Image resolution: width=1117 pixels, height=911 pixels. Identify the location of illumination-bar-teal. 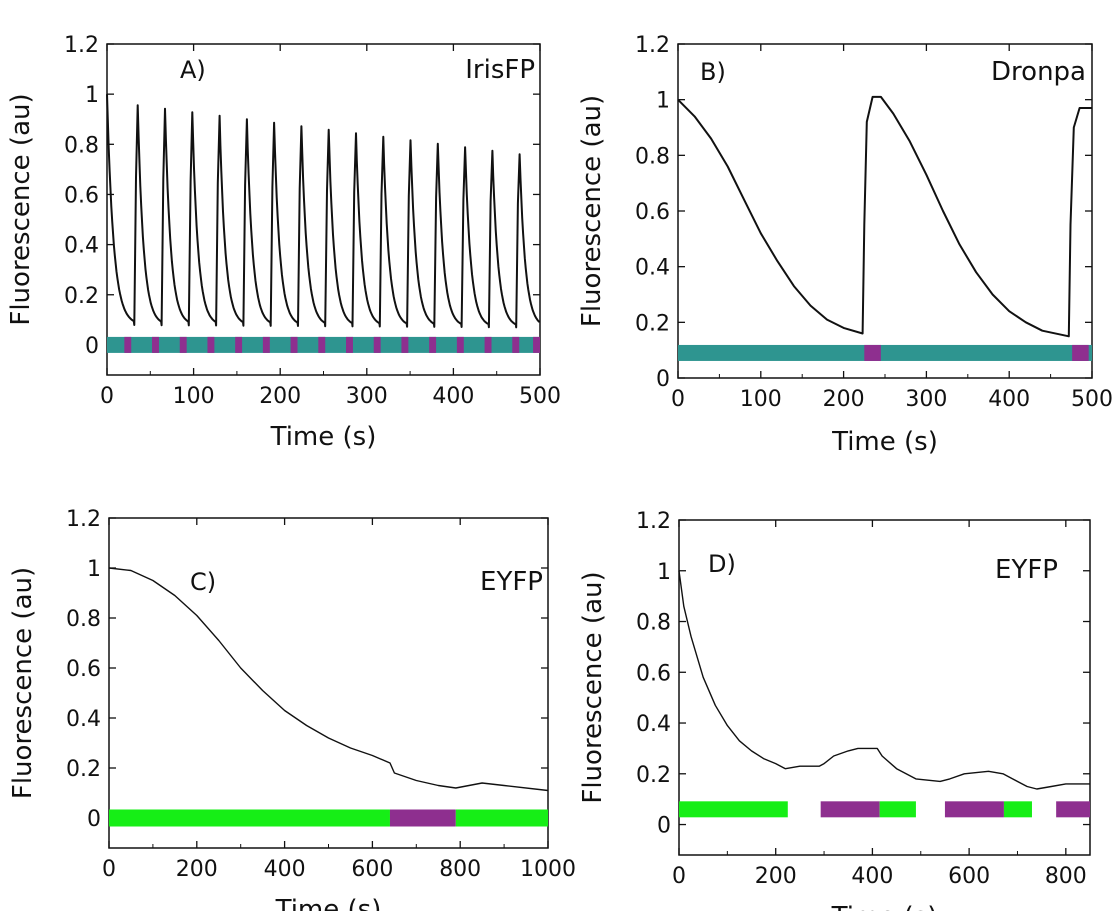
(885, 352).